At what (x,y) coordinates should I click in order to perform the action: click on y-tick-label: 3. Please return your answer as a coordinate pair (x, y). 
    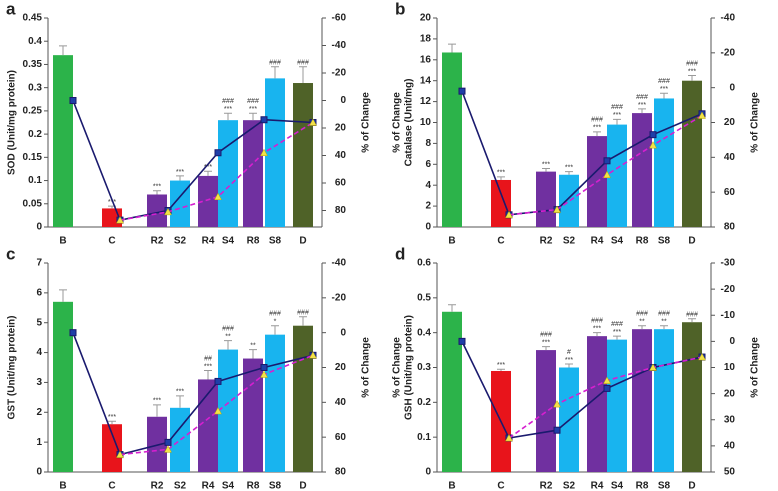
    Looking at the image, I should click on (39, 382).